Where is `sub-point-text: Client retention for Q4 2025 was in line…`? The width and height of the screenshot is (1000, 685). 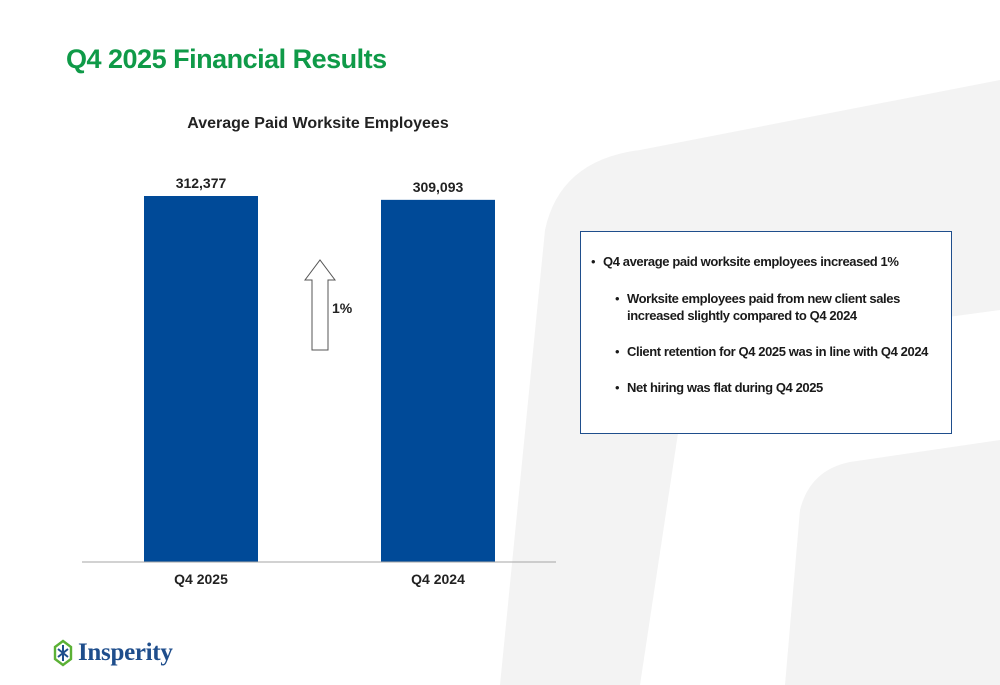 sub-point-text: Client retention for Q4 2025 was in line… is located at coordinates (778, 351).